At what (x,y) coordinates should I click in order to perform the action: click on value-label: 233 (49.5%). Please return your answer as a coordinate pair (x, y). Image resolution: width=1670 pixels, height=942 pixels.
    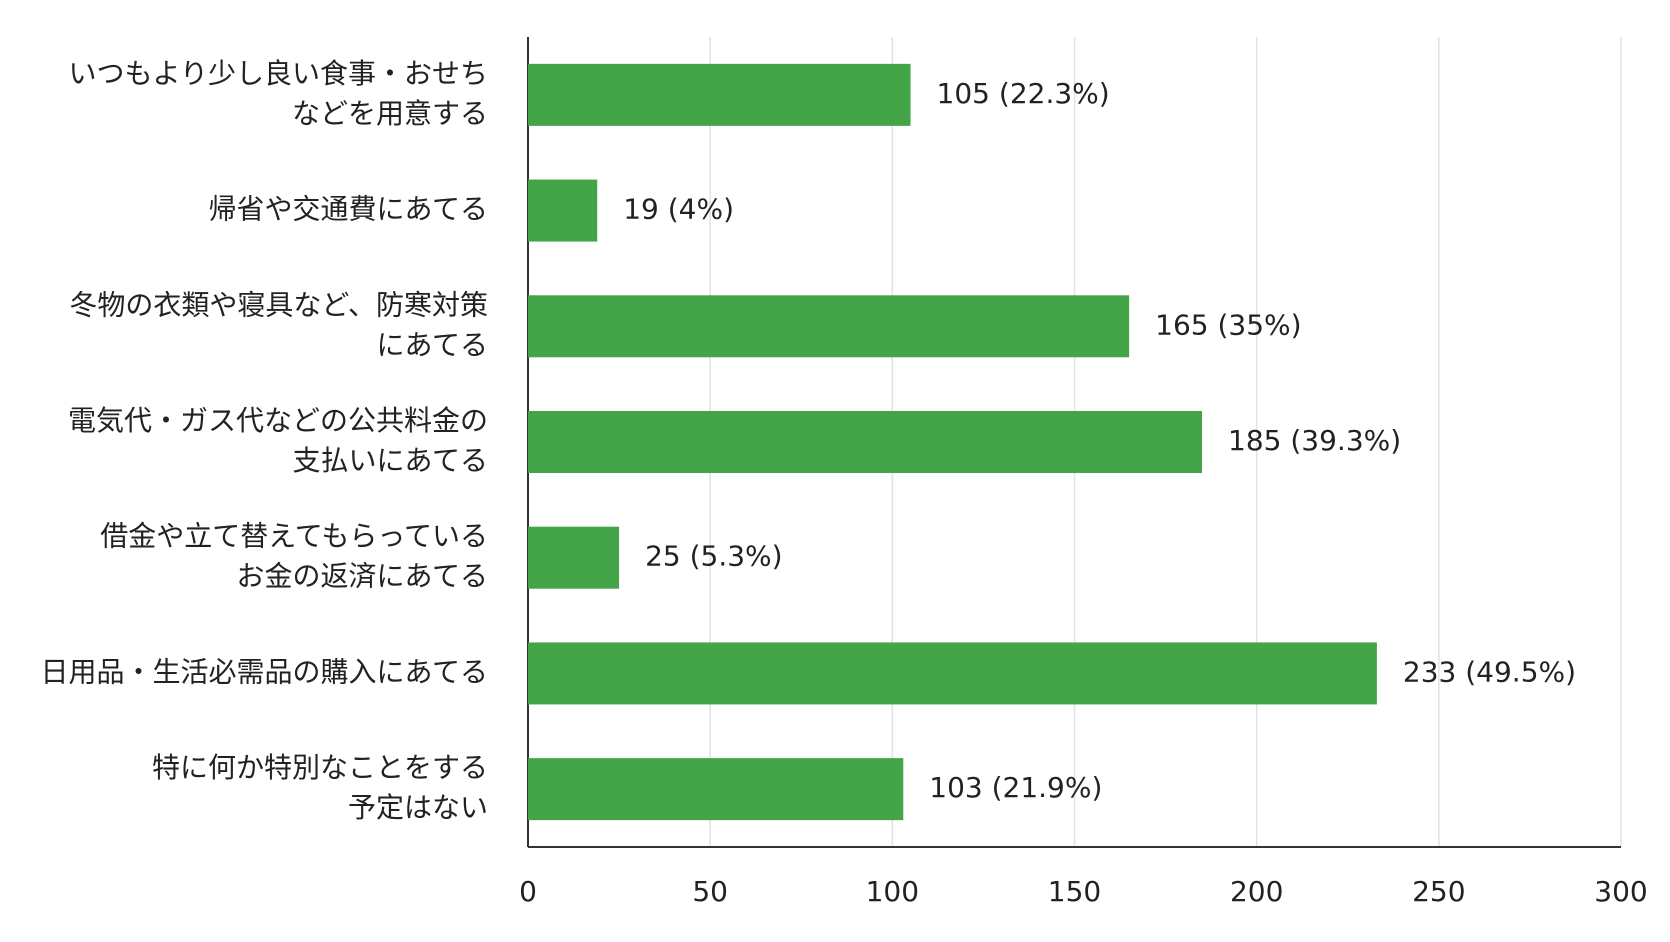
    Looking at the image, I should click on (1489, 671).